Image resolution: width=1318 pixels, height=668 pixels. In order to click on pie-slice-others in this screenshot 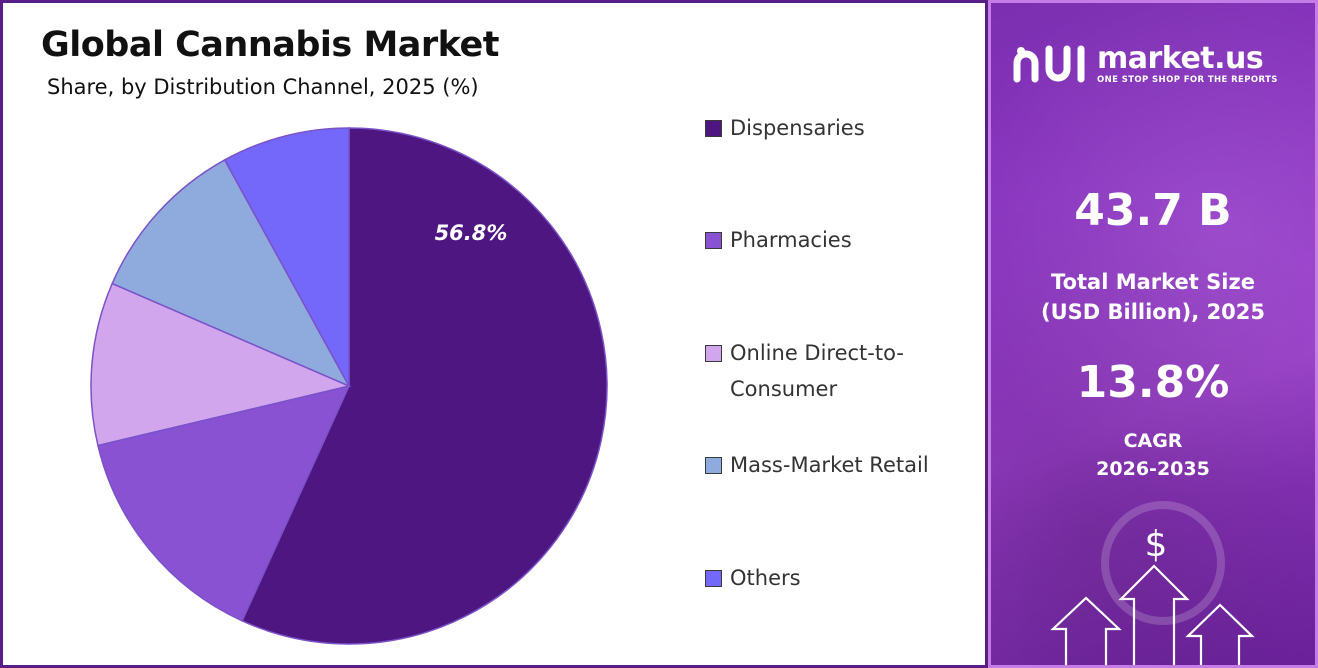, I will do `click(286, 257)`.